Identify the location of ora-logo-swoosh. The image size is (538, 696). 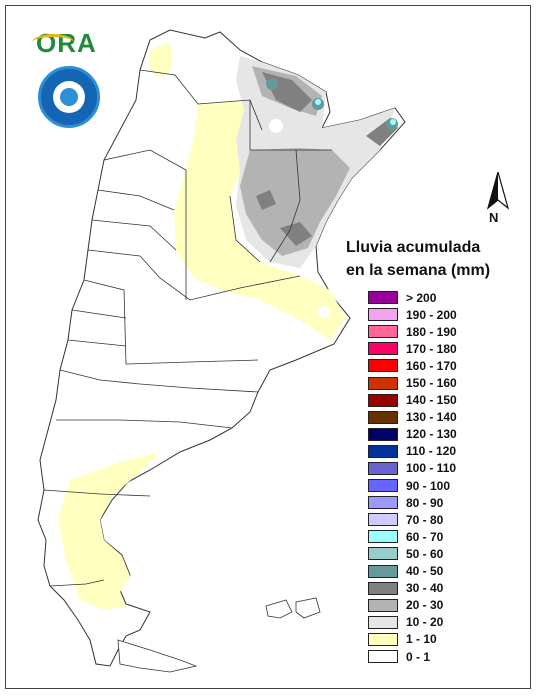
(53, 42).